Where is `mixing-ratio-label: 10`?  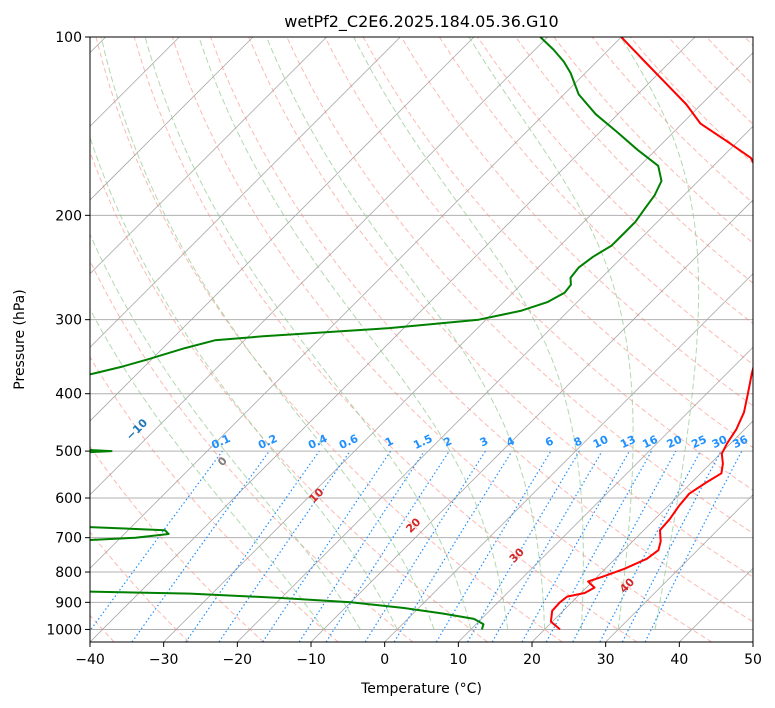
mixing-ratio-label: 10 is located at coordinates (601, 442).